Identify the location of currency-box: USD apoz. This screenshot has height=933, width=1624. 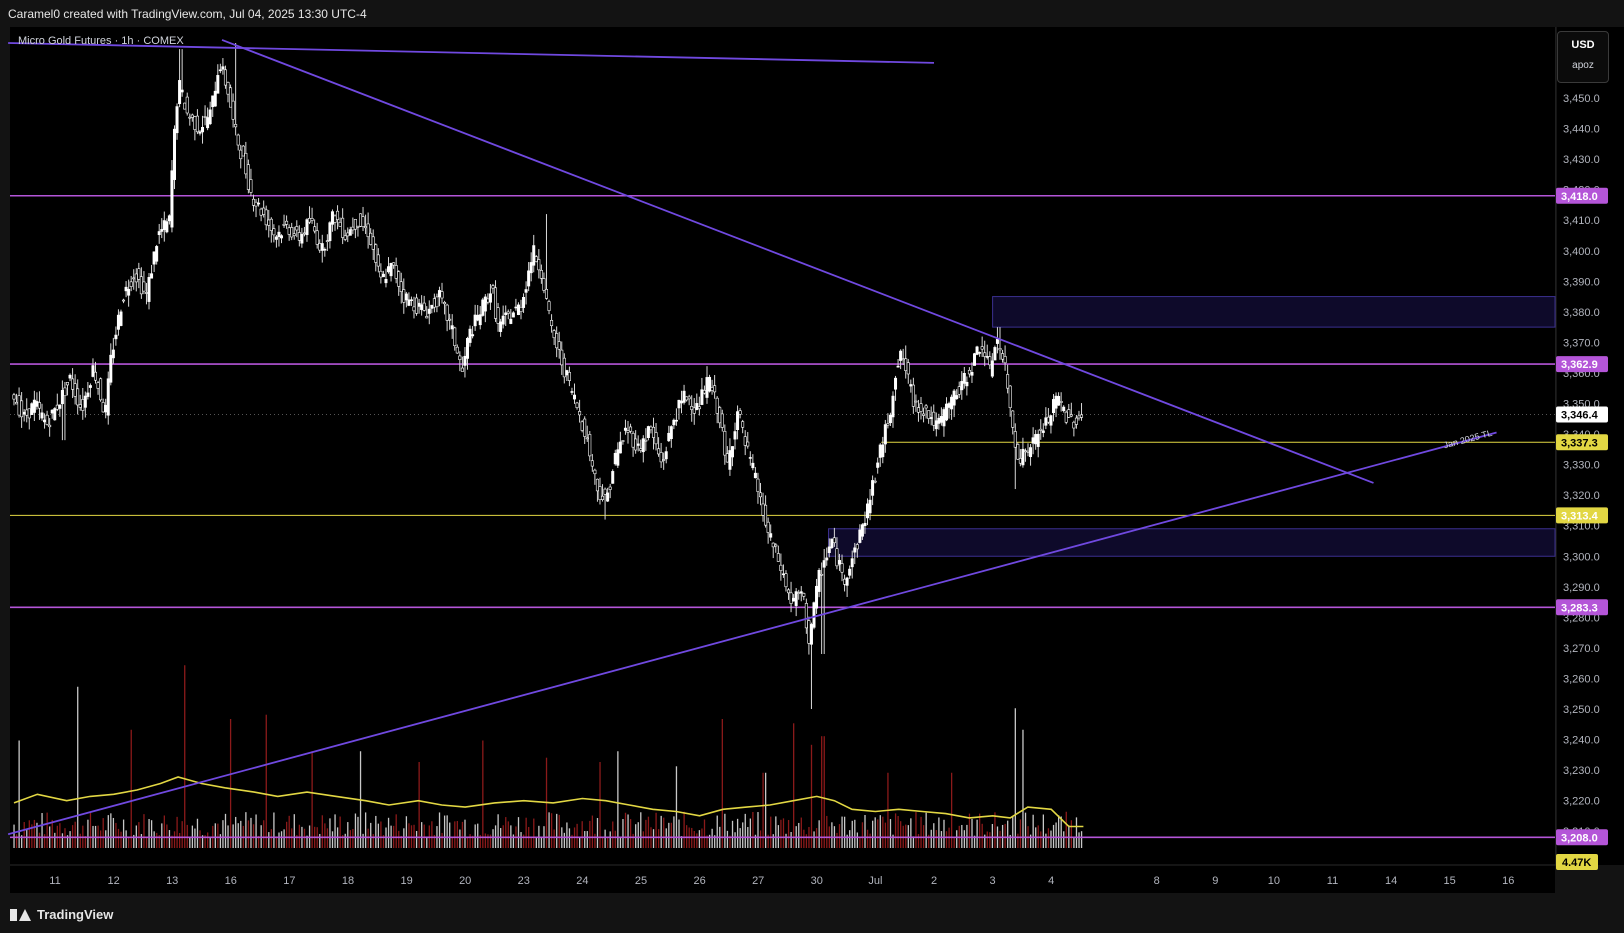
(1583, 57).